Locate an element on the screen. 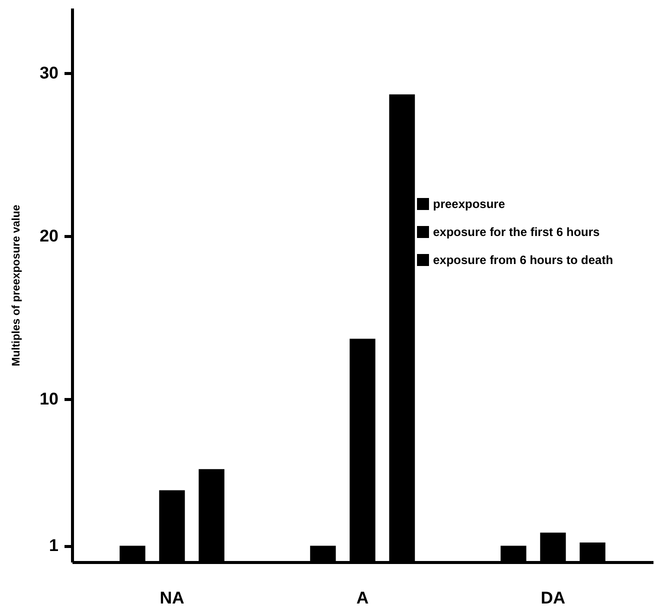 The height and width of the screenshot is (616, 655). legend-label: exposure from 6 hours to death is located at coordinates (523, 260).